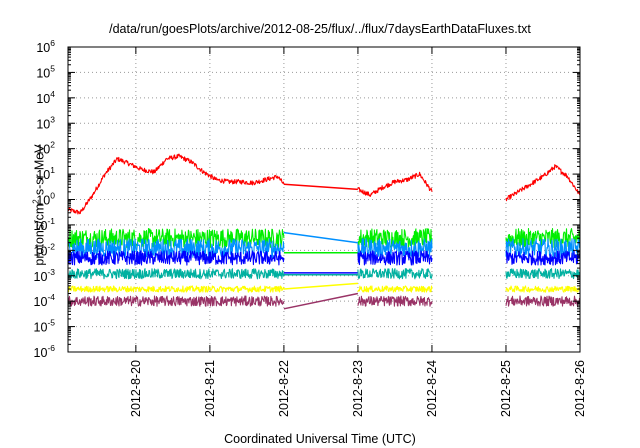  I want to click on x-tick-label: 2012-8-26, so click(580, 388).